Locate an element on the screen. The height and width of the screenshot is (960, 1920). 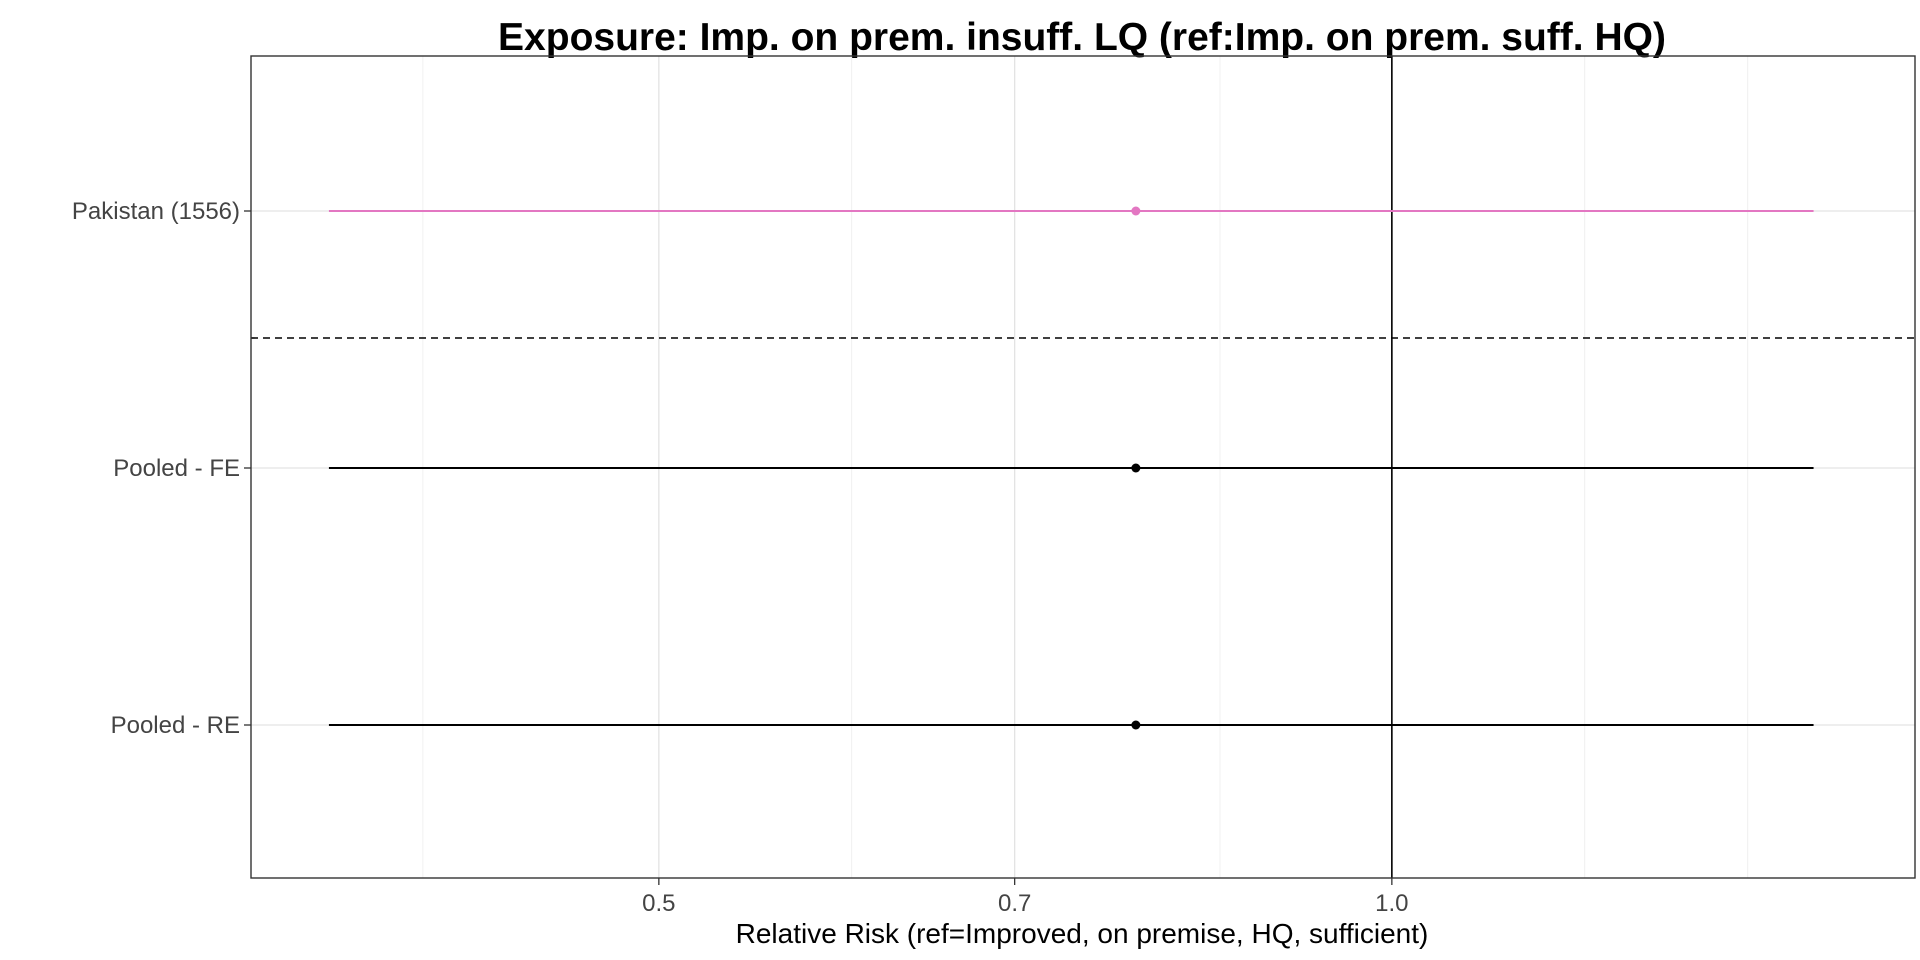
x-tick-label: 0.7 is located at coordinates (1014, 903).